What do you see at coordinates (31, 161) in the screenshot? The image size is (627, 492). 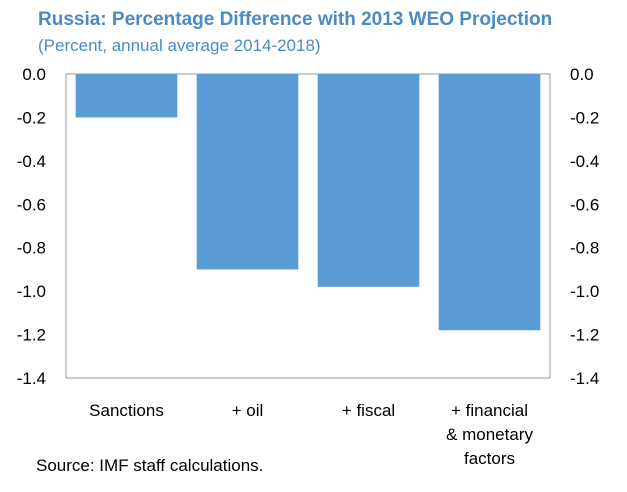 I see `y-tick-label-left: -0.4` at bounding box center [31, 161].